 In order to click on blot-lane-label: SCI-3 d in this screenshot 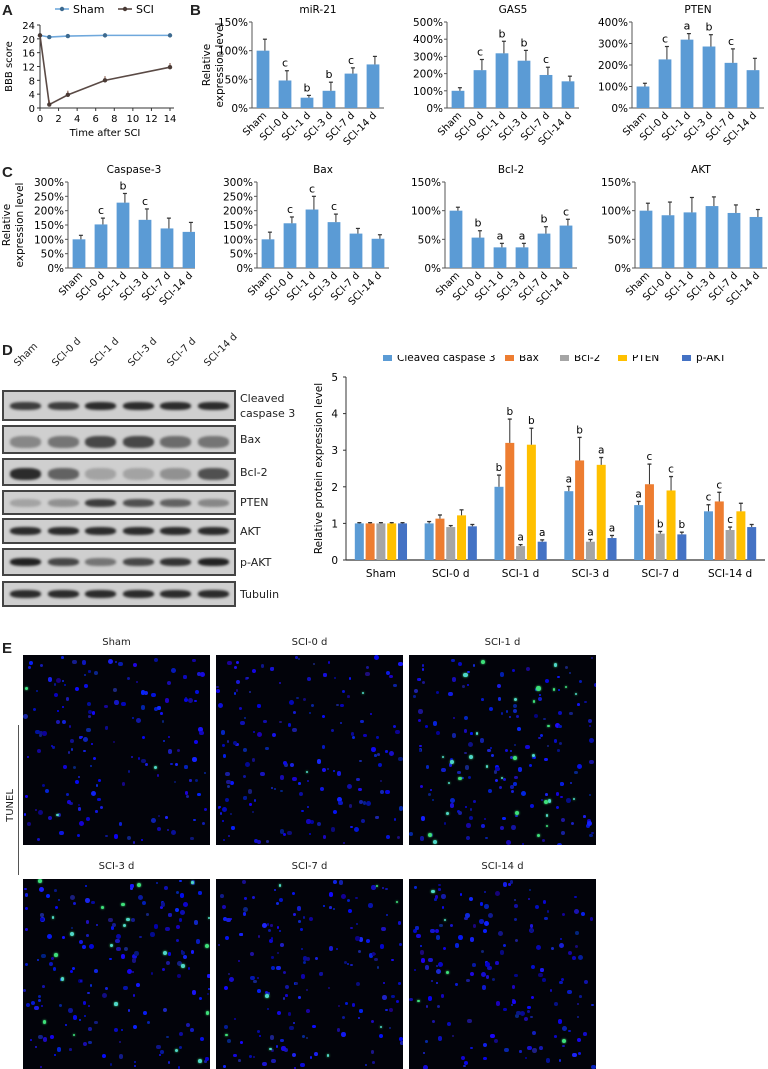, I will do `click(143, 352)`.